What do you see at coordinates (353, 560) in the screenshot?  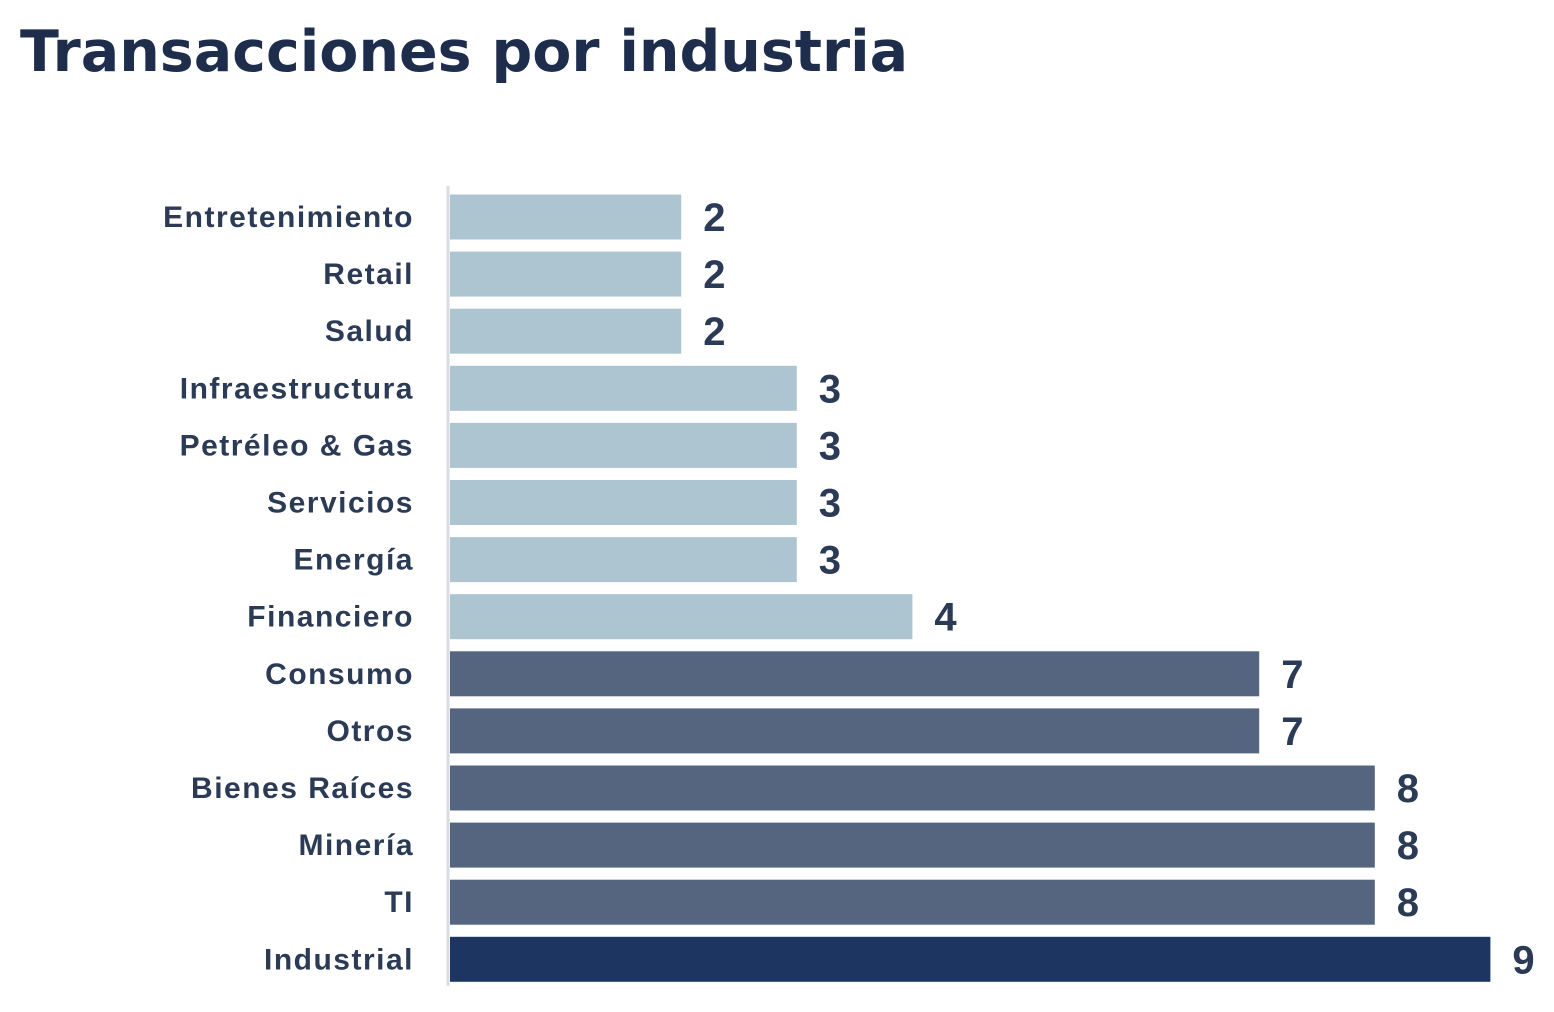 I see `category-label-energia: Energía` at bounding box center [353, 560].